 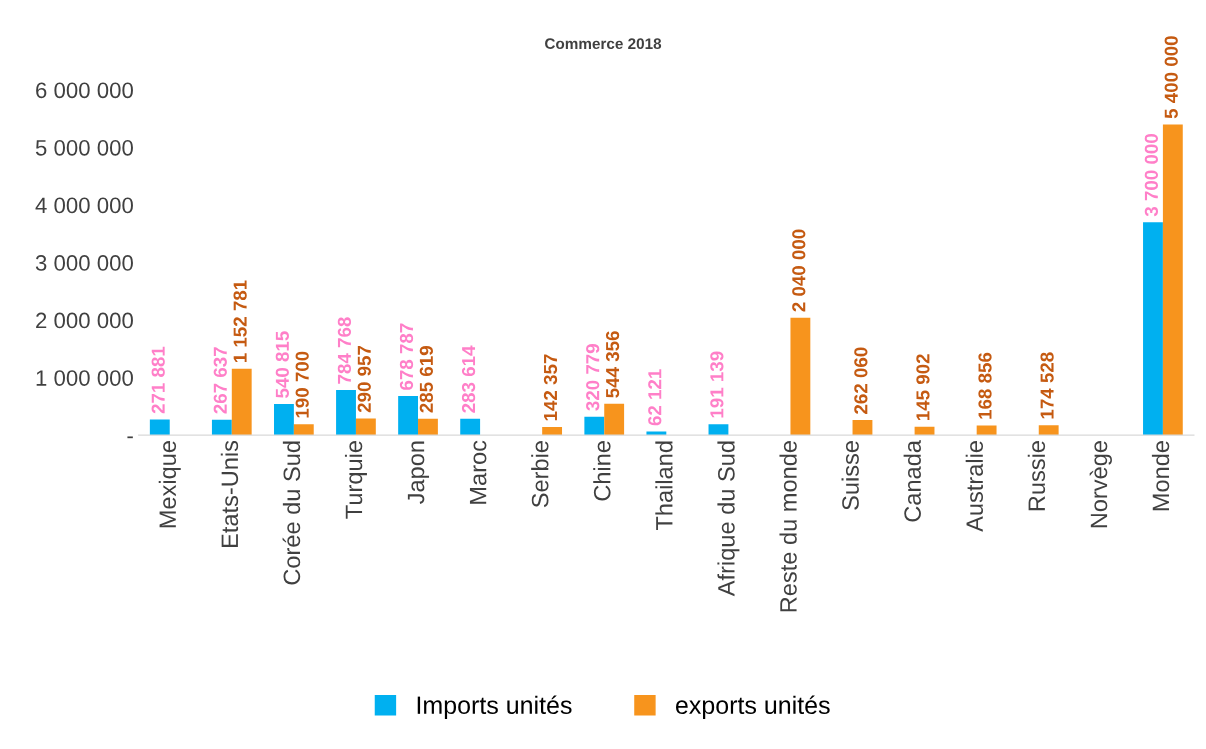 I want to click on y-tick-label: -, so click(x=130, y=437).